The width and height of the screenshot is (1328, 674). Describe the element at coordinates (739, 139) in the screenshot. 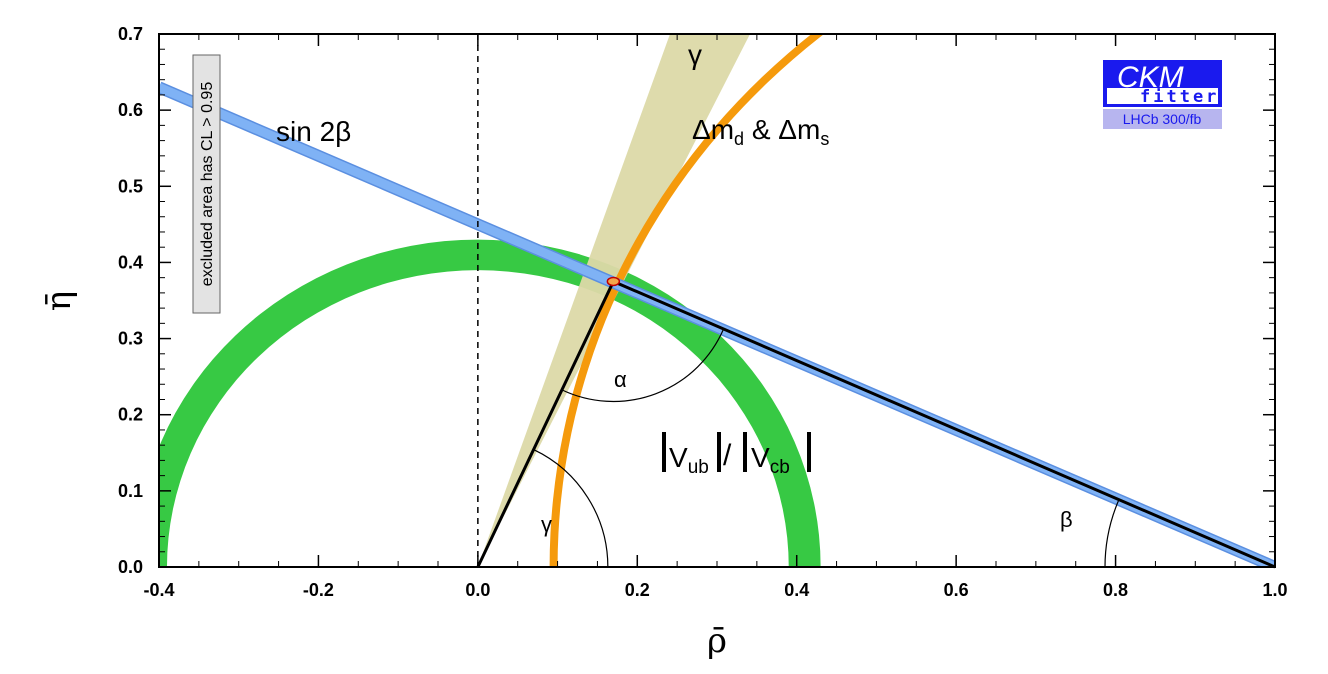

I see `delta-m-d-sub: d` at that location.